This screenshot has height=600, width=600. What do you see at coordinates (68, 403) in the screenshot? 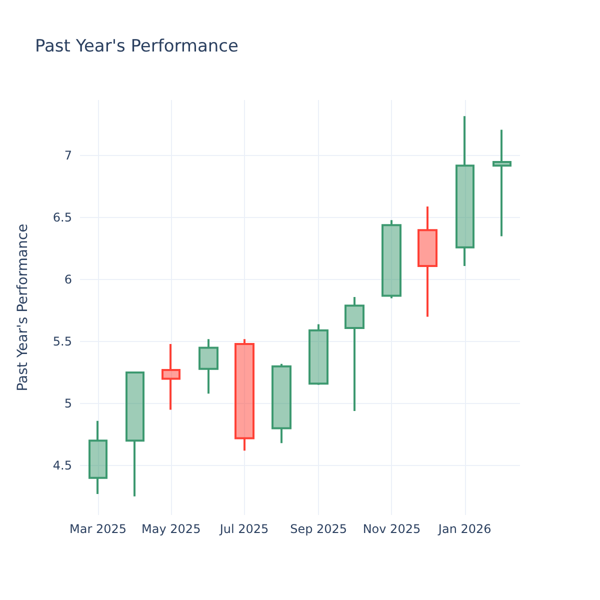
I see `y-tick-label: 5` at bounding box center [68, 403].